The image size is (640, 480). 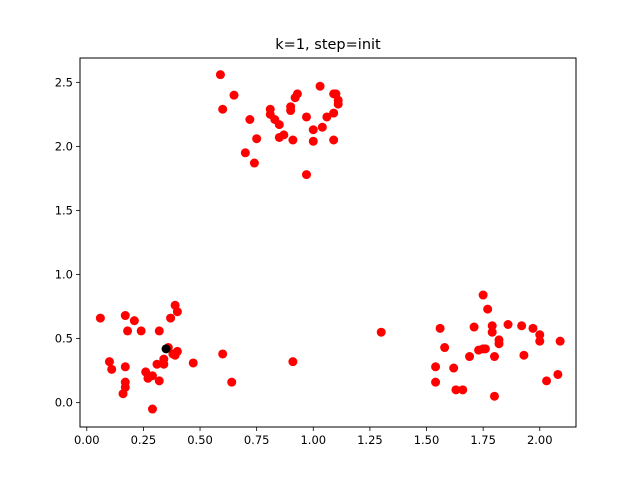 What do you see at coordinates (67, 242) in the screenshot?
I see `y-axis: 0.0 0.5 1.0 1.5 2.0 2.5` at bounding box center [67, 242].